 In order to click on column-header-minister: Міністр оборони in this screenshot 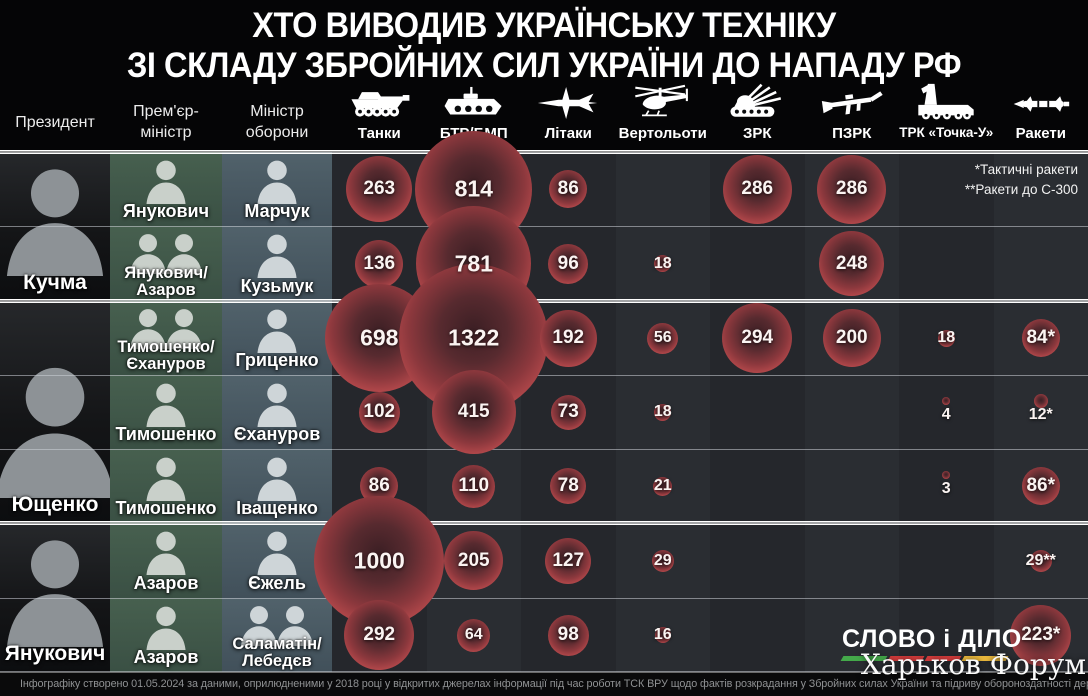, I will do `click(277, 122)`.